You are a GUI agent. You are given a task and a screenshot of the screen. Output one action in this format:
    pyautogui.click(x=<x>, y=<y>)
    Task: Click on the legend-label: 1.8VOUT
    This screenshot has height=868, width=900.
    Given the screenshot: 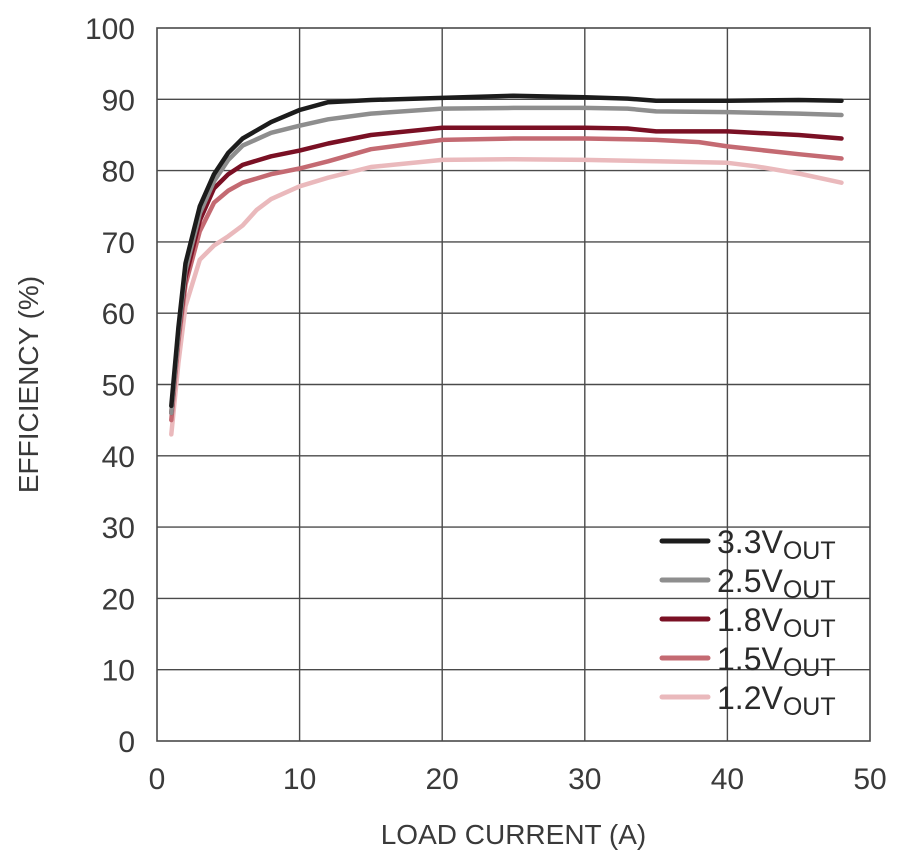 What is the action you would take?
    pyautogui.click(x=776, y=622)
    